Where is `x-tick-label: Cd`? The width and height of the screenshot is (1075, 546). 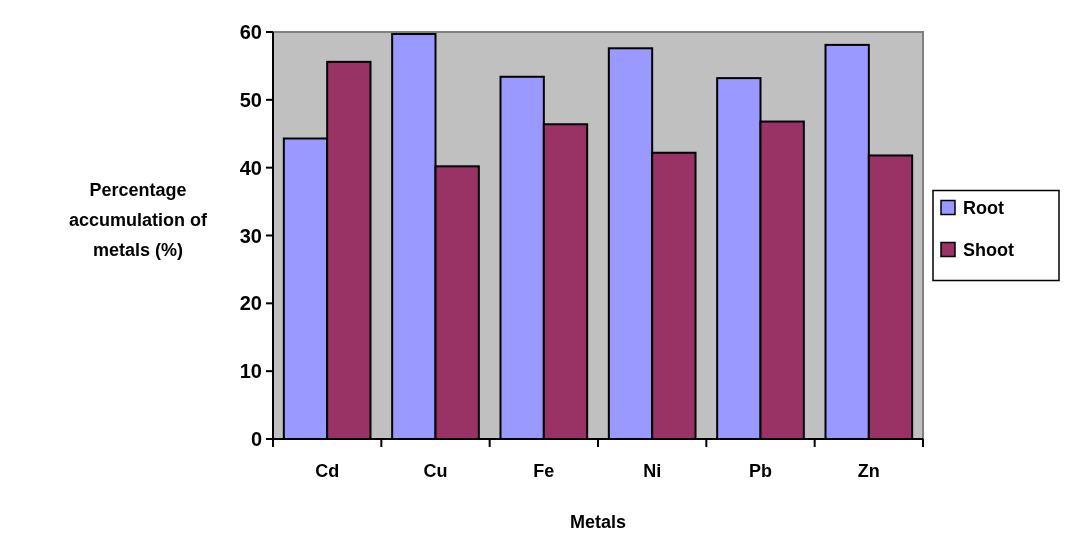
x-tick-label: Cd is located at coordinates (327, 471).